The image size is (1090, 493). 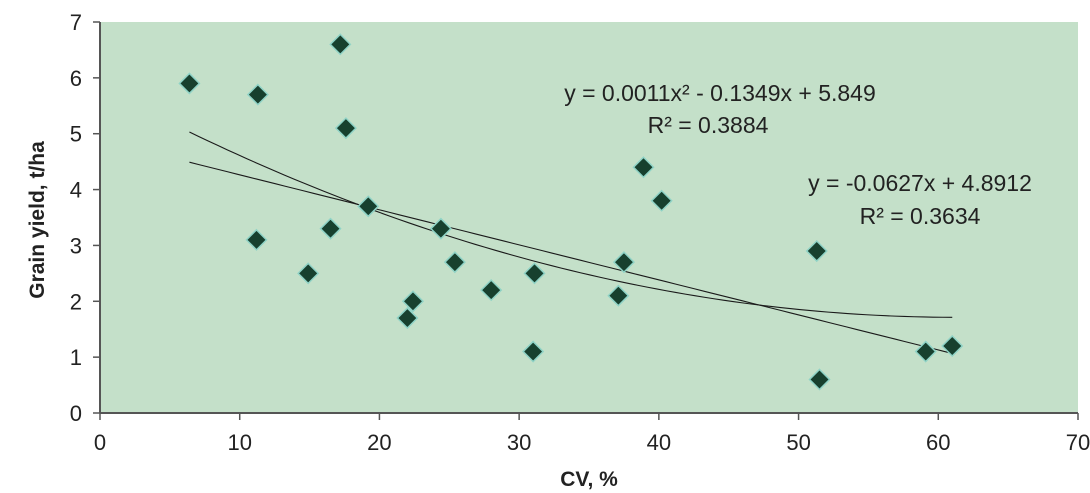 I want to click on linear-r2-label: R² = 0.3634, so click(x=920, y=216).